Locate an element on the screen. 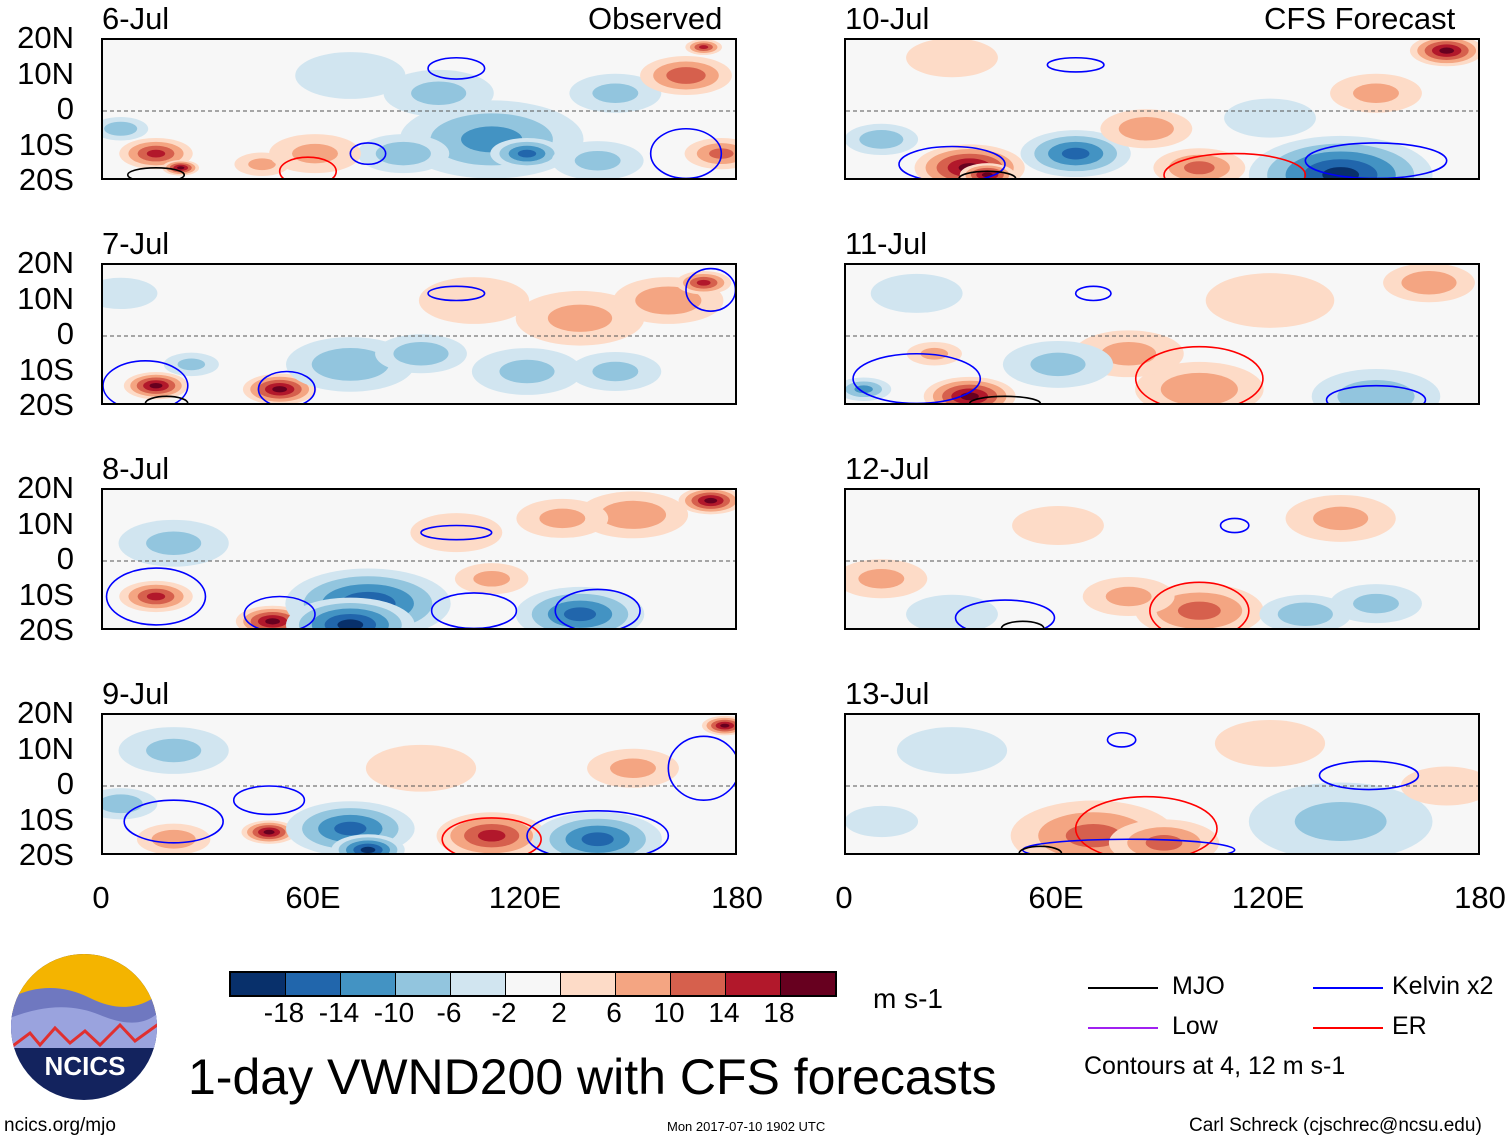 This screenshot has height=1142, width=1510. colorbar-tick-label: -6 is located at coordinates (449, 1012).